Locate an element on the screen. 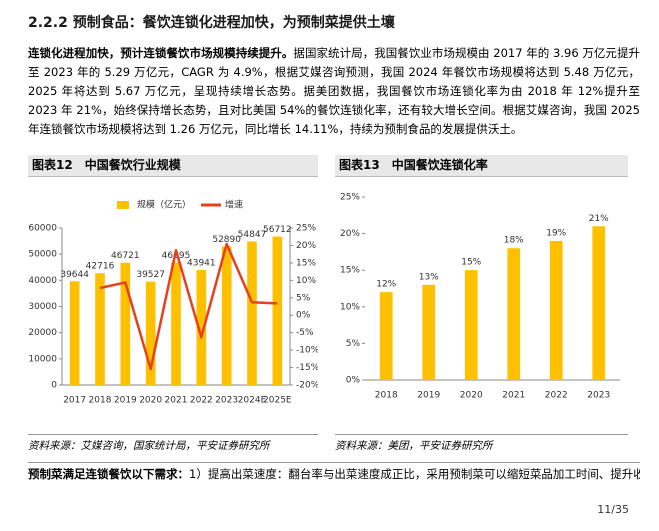 This screenshot has height=531, width=659. value-label: 15% is located at coordinates (471, 263).